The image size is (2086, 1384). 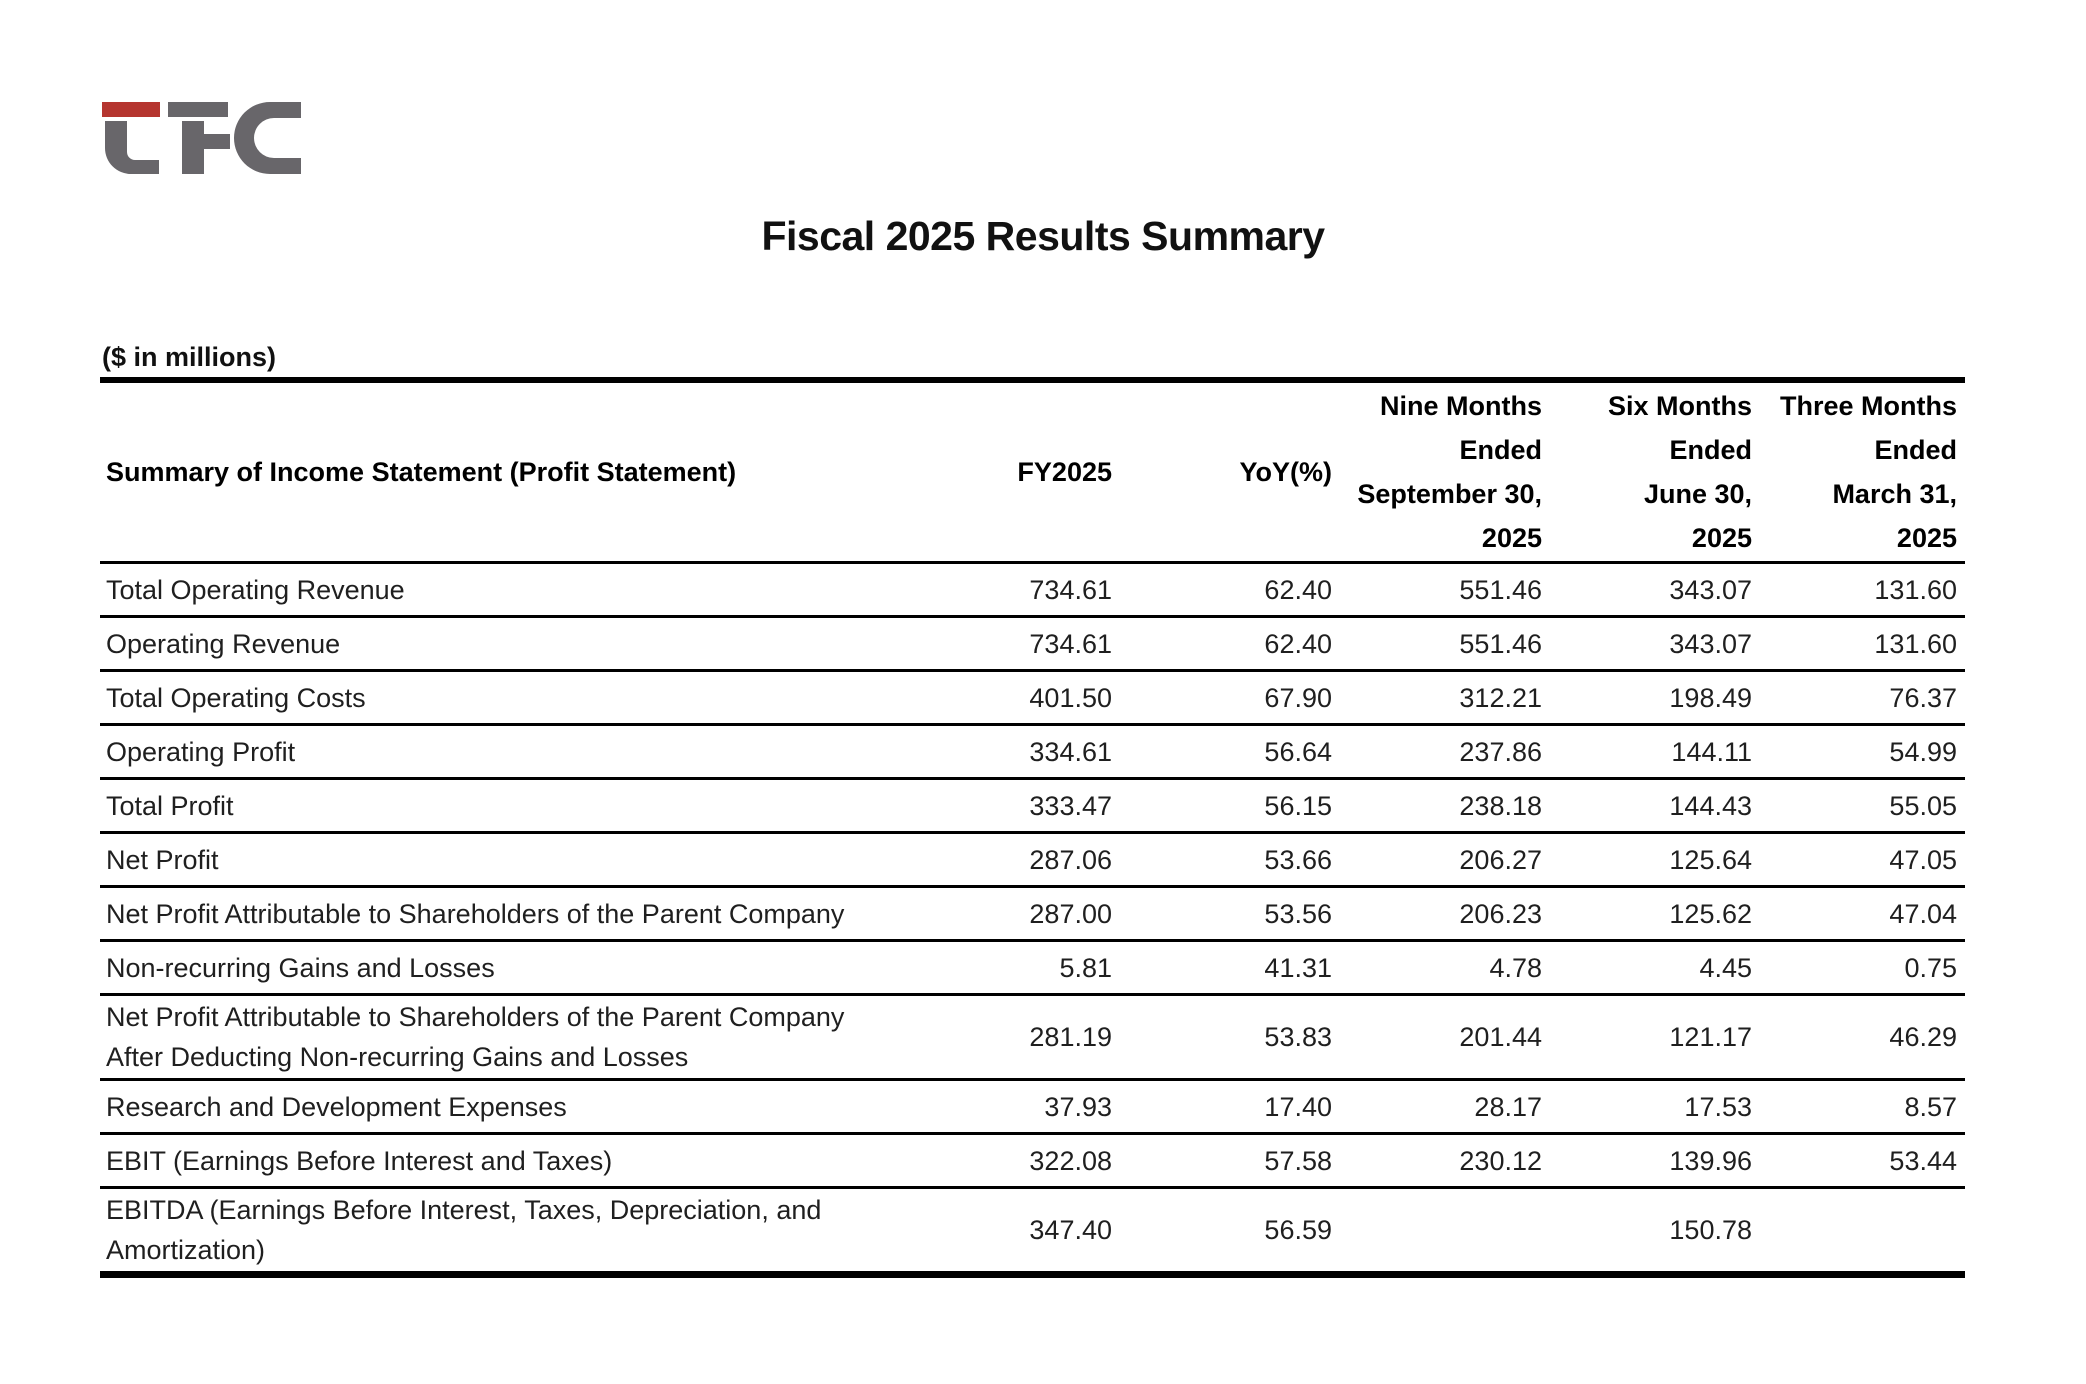 What do you see at coordinates (1298, 967) in the screenshot?
I see `cell-value: 41.31` at bounding box center [1298, 967].